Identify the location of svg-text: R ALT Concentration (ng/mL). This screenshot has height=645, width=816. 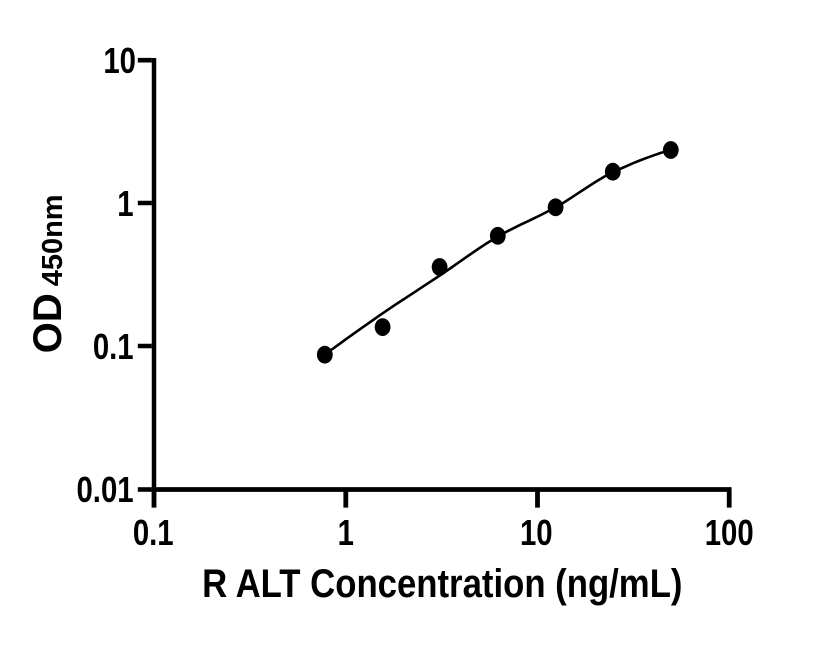
(442, 583).